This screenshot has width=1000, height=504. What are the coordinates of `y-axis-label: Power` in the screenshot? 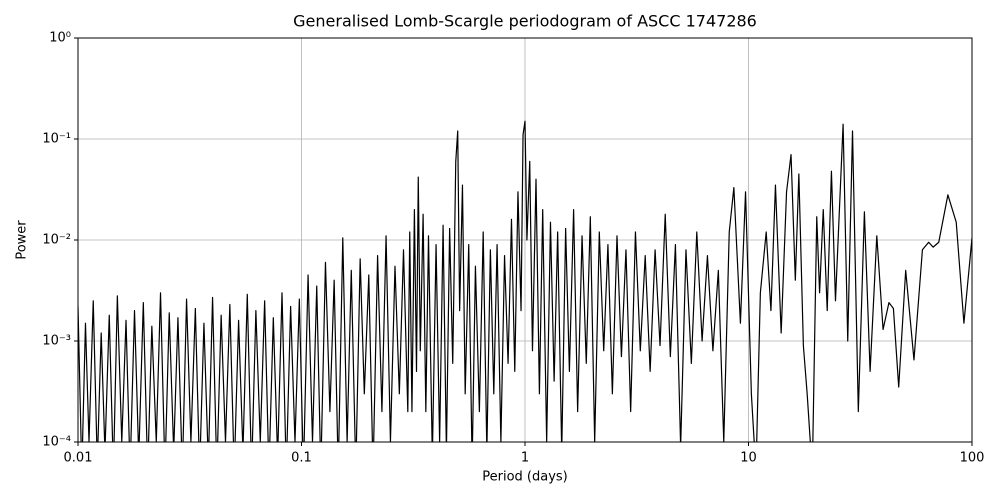 It's located at (22, 240).